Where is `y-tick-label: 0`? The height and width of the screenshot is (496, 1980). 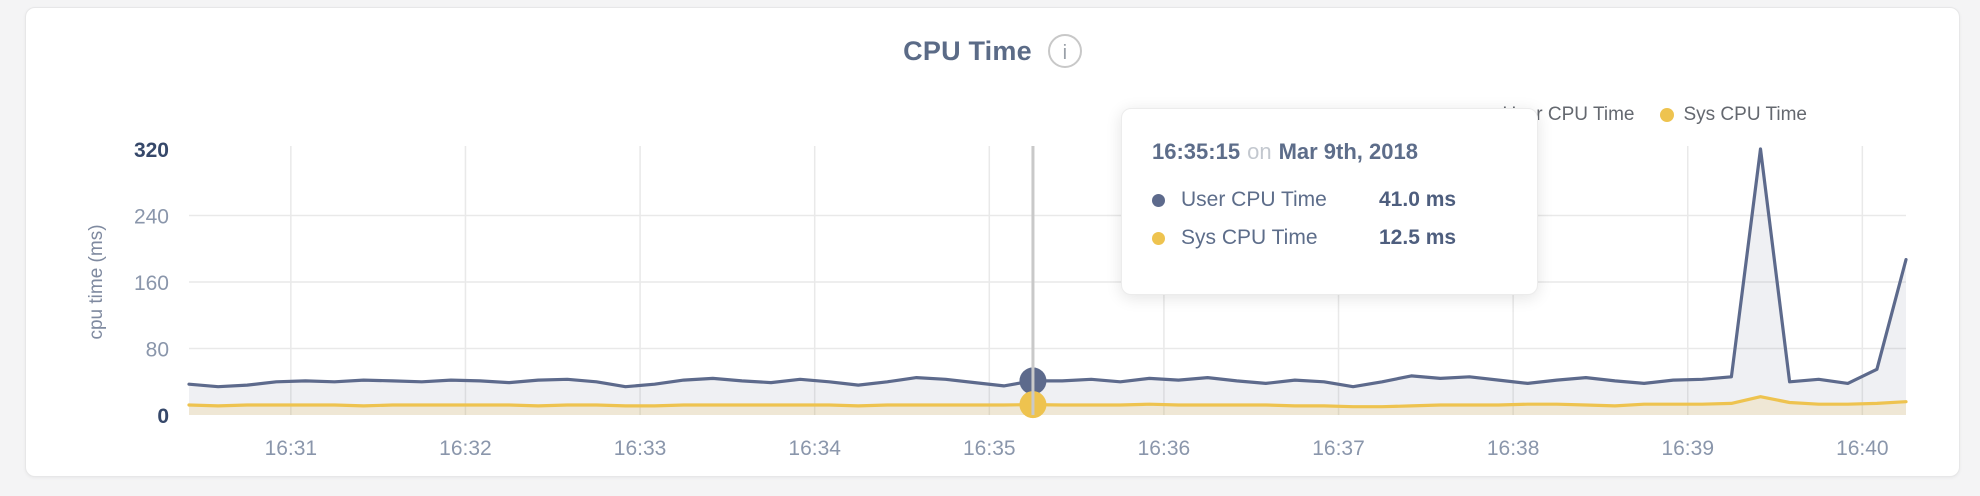
y-tick-label: 0 is located at coordinates (163, 416).